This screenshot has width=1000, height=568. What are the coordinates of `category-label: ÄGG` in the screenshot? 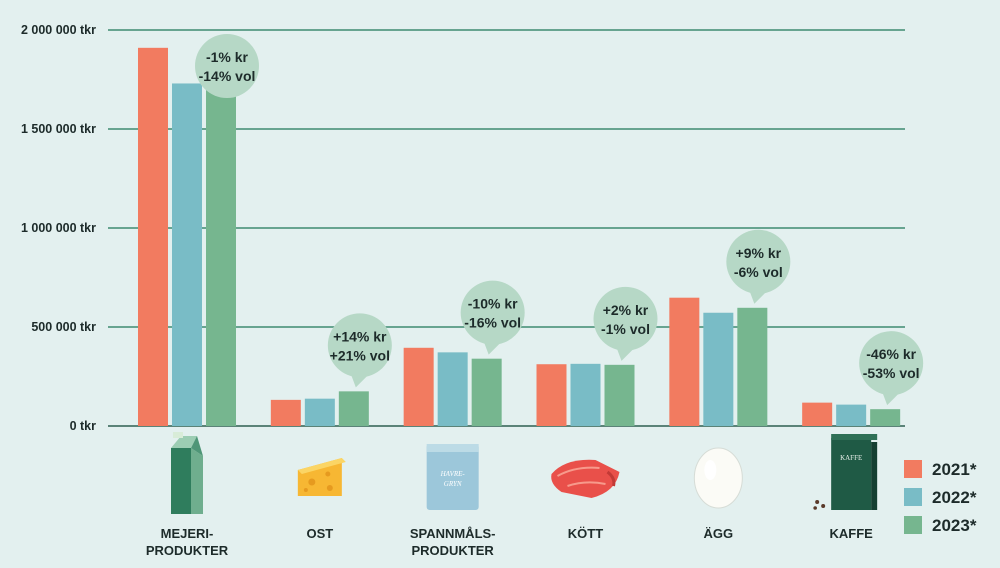 It's located at (719, 533).